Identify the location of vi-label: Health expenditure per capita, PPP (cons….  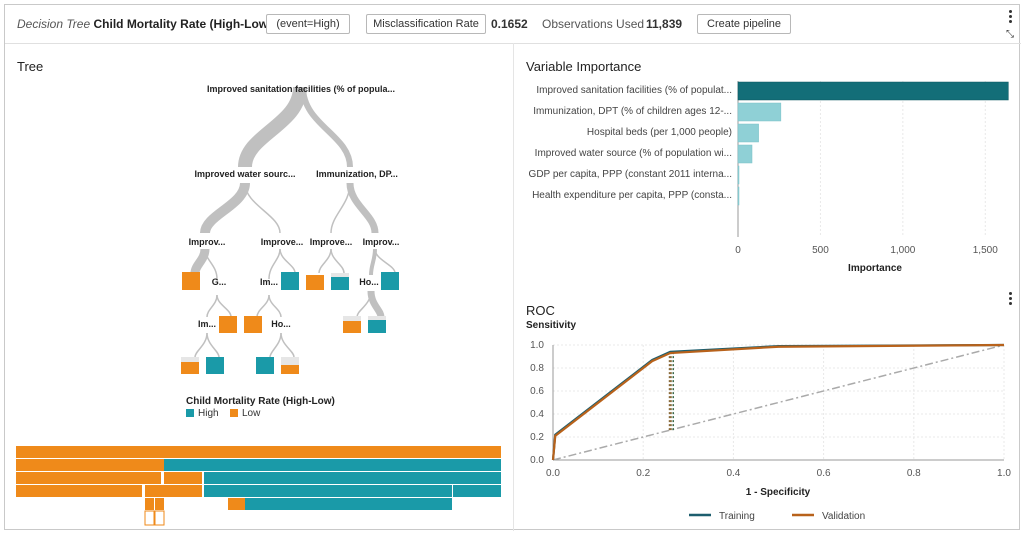
(632, 195).